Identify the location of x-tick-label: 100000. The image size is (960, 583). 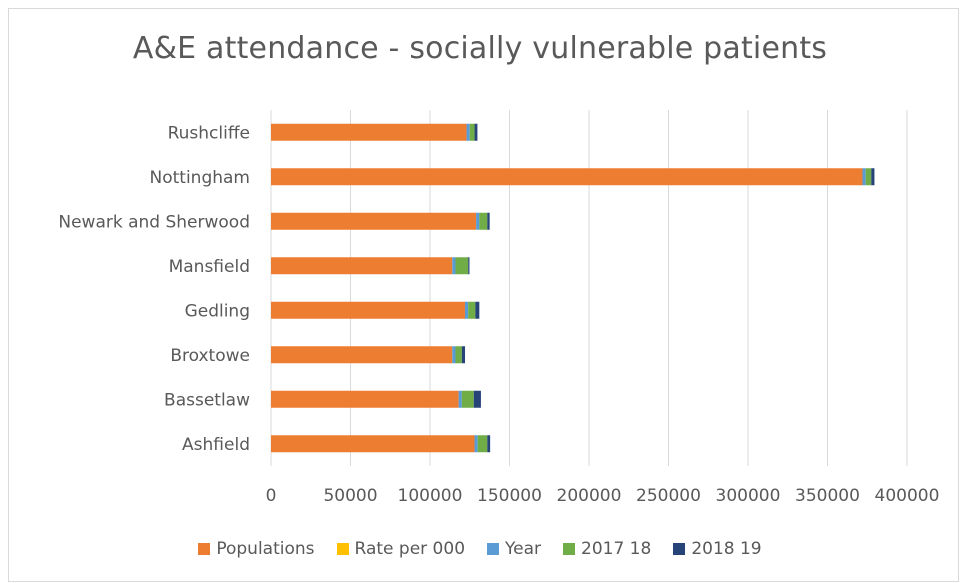
(430, 496).